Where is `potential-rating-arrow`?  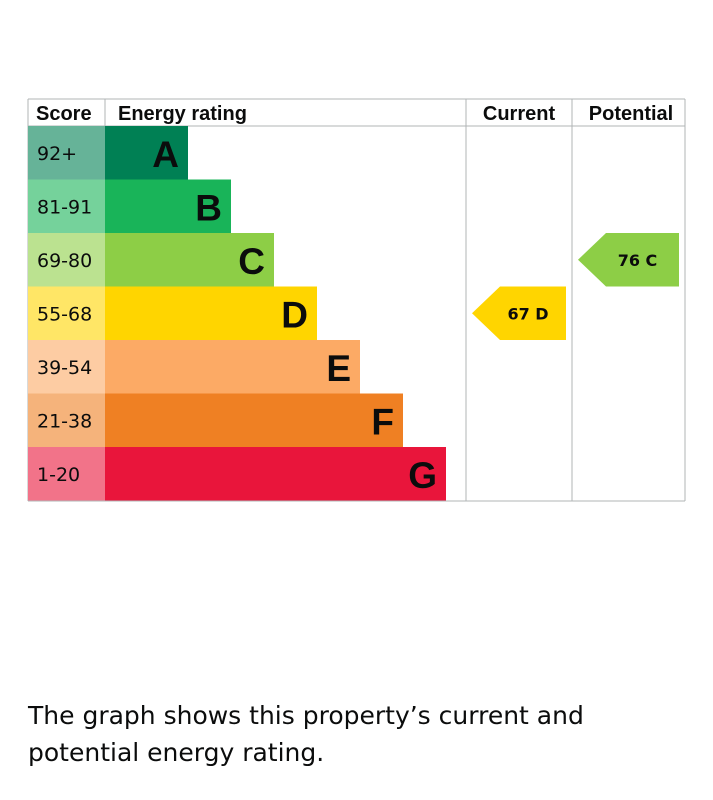 potential-rating-arrow is located at coordinates (628, 260).